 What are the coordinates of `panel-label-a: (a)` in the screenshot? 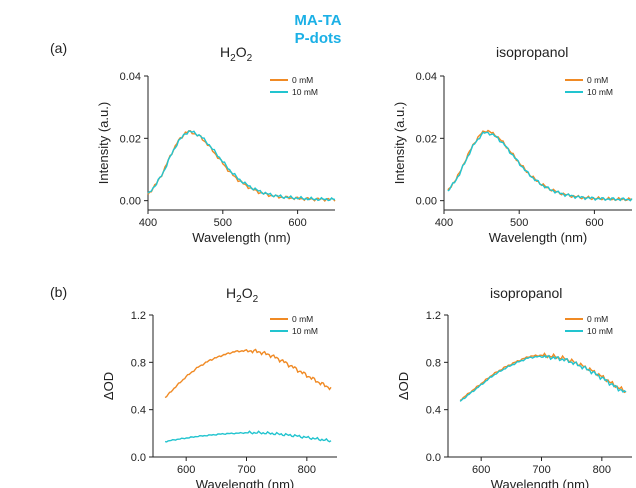 It's located at (59, 48).